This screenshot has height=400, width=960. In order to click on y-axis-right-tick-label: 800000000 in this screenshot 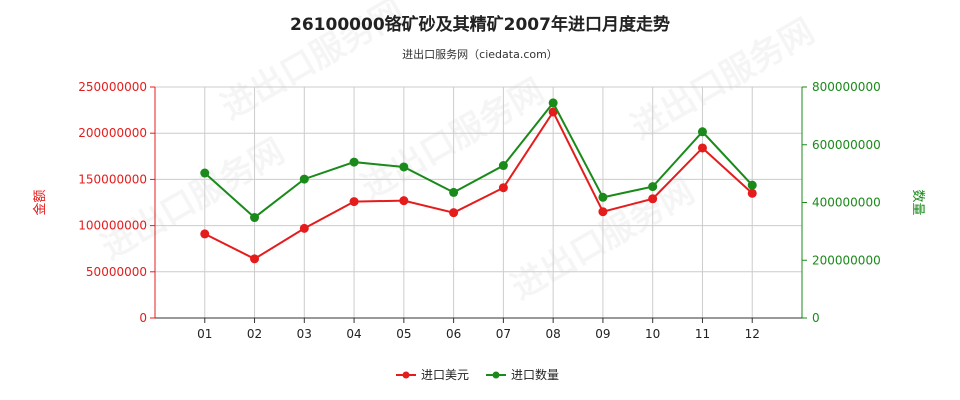, I will do `click(846, 87)`.